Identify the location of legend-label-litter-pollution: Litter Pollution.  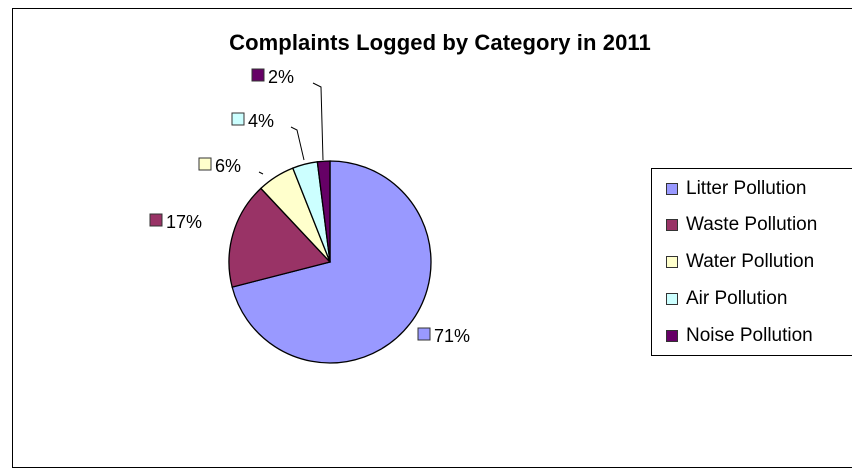
(746, 188).